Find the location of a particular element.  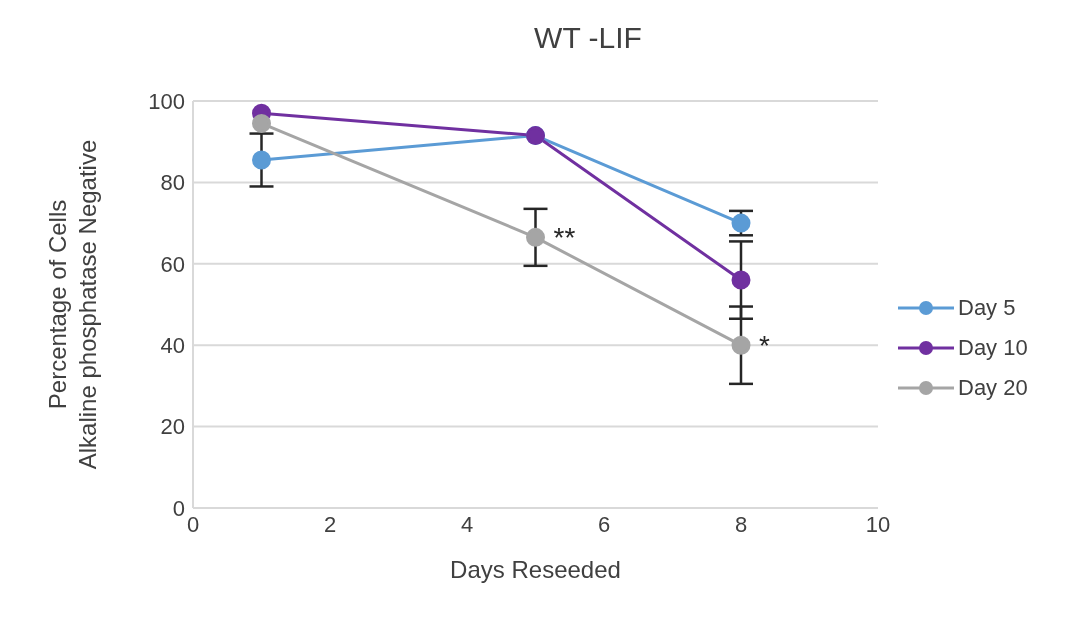

x-tick-label: 2 is located at coordinates (330, 524).